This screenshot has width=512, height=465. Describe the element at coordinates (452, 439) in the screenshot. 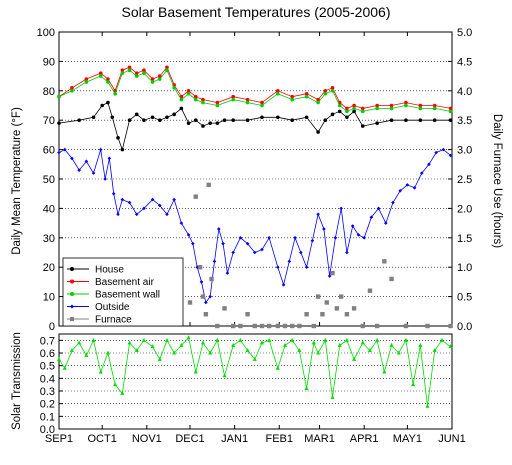

I see `x-tick-label: JUN1` at that location.